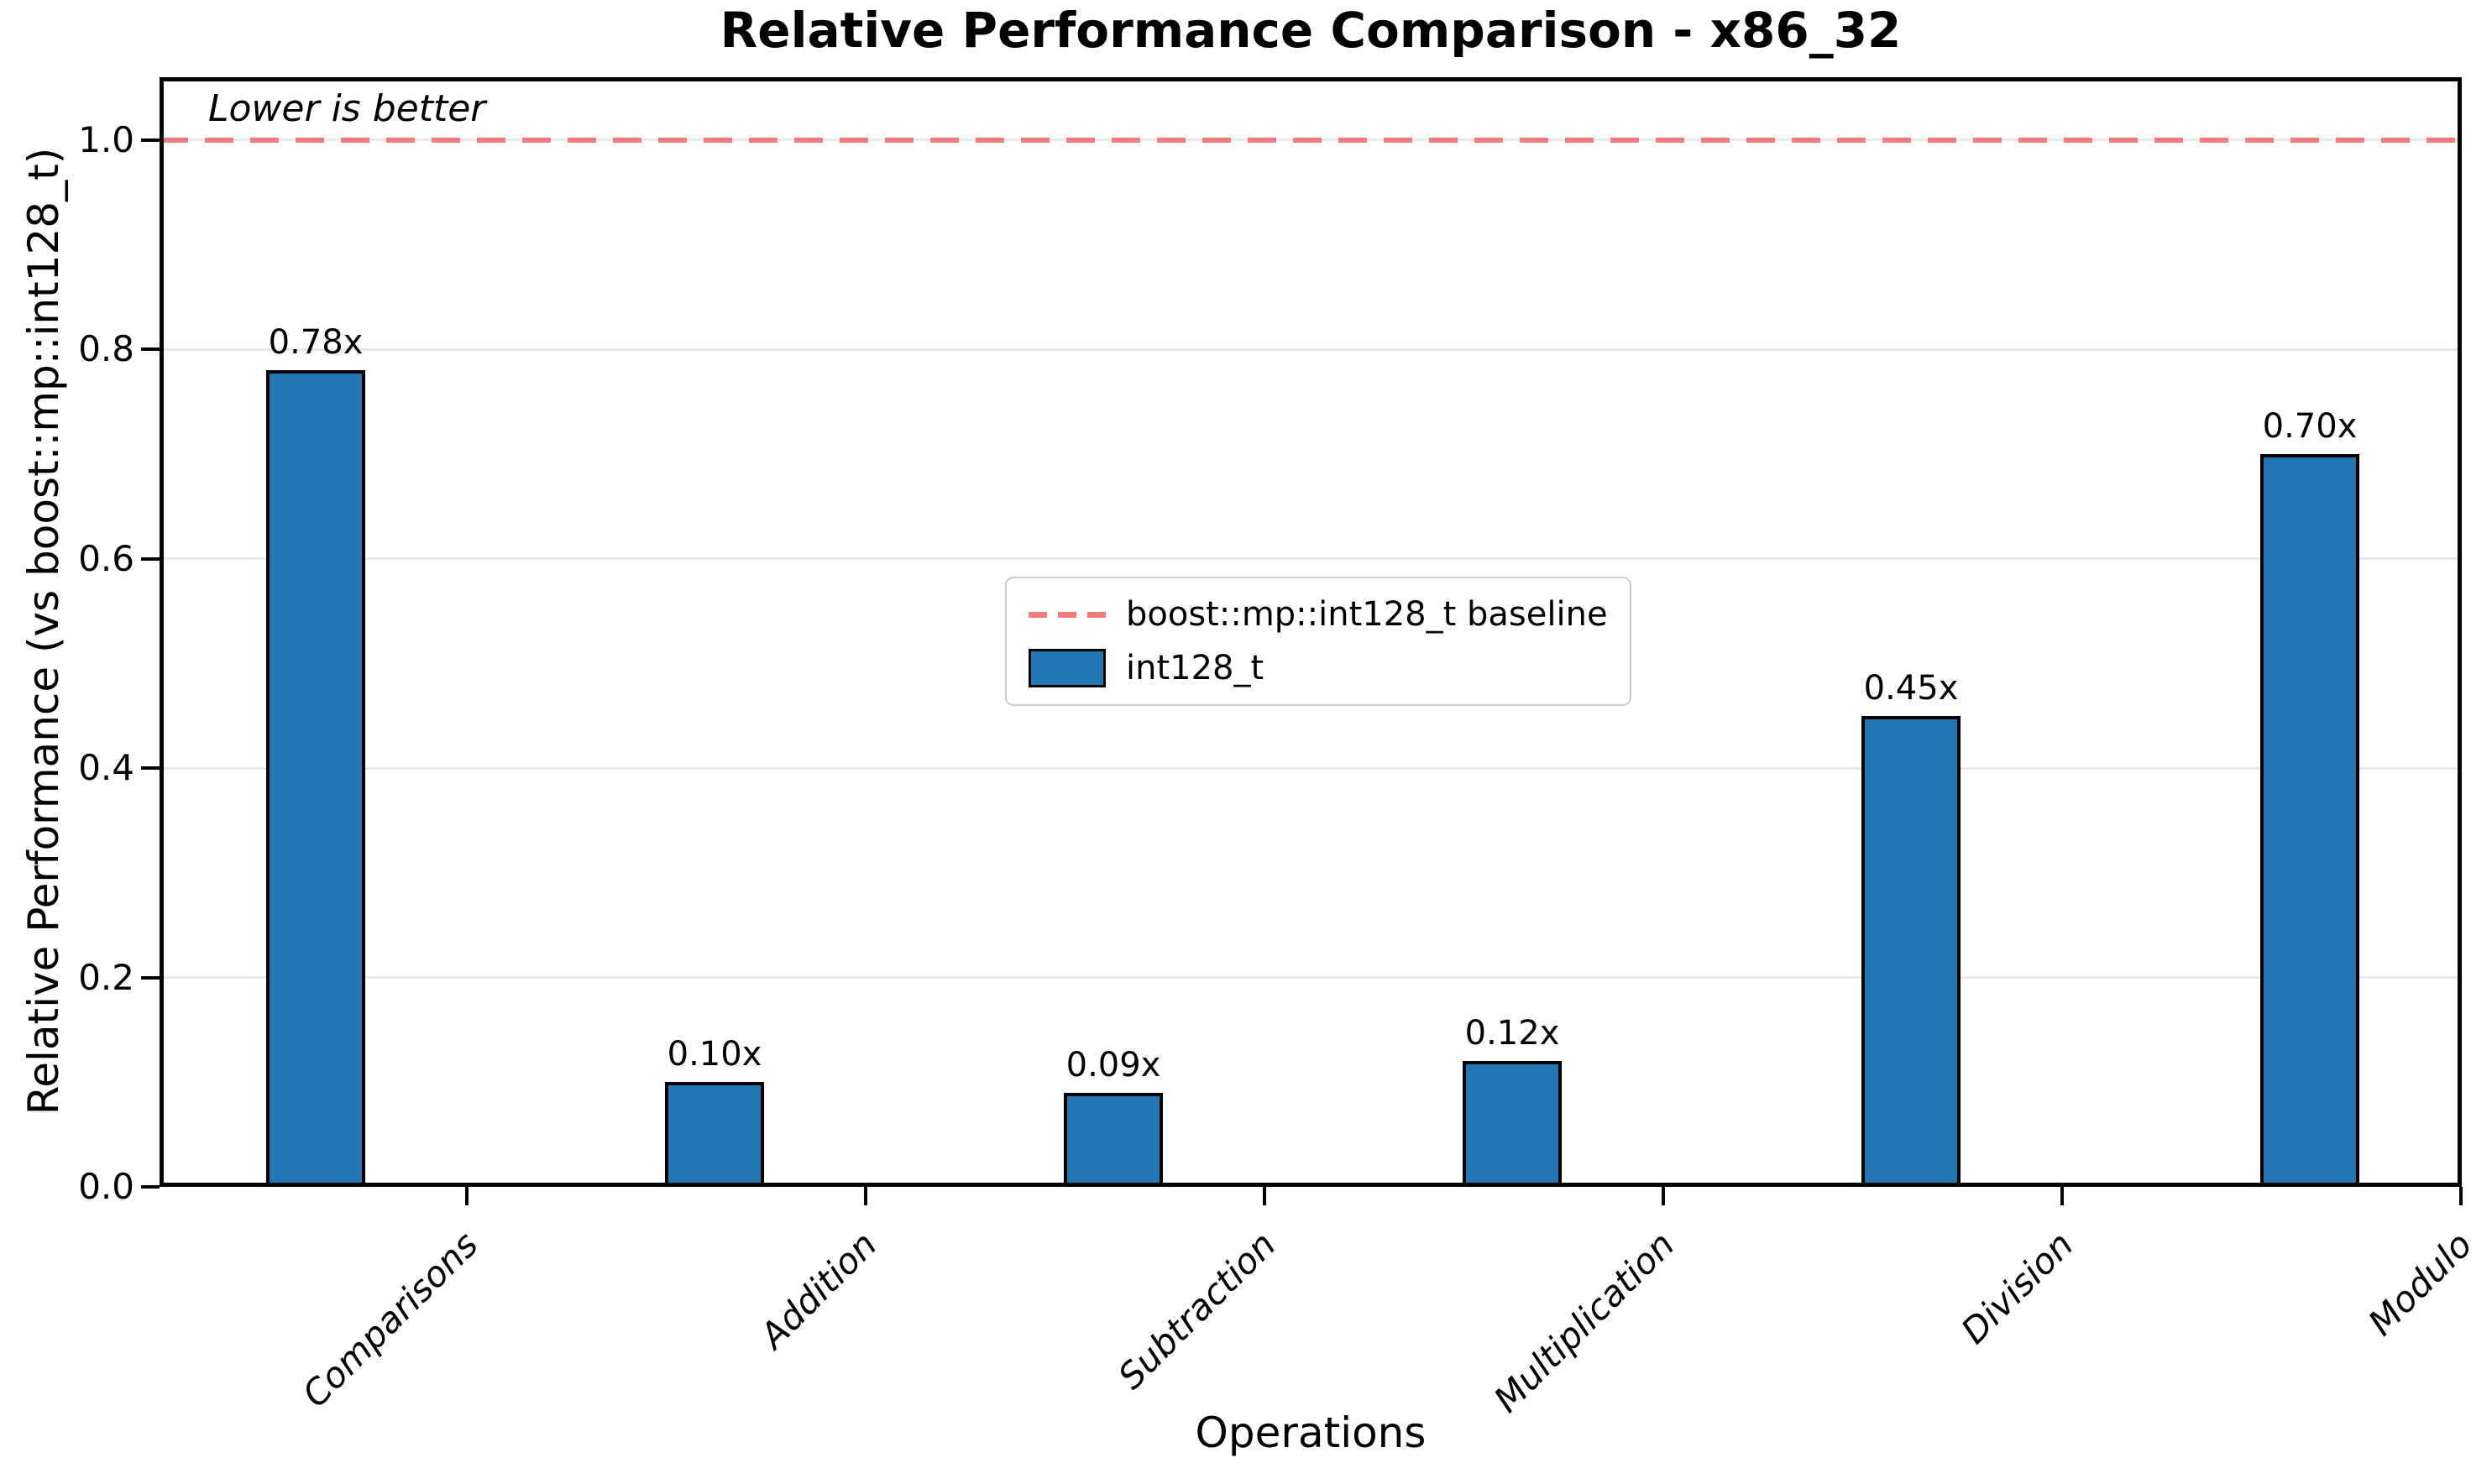 The image size is (2492, 1484). What do you see at coordinates (1584, 1322) in the screenshot?
I see `x-tick-label-multiplication: Multiplication` at bounding box center [1584, 1322].